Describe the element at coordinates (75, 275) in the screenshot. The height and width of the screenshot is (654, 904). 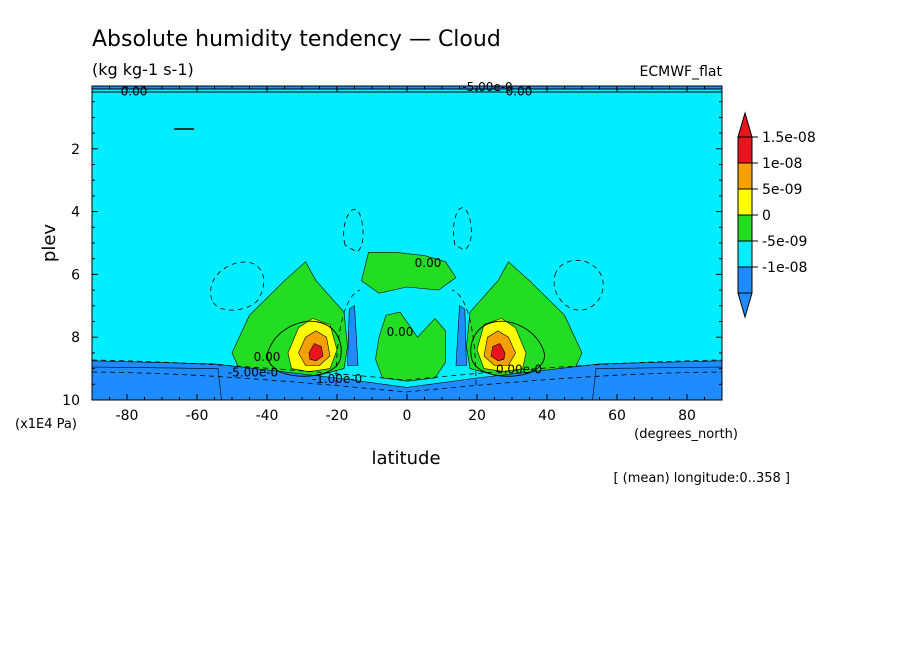
I see `y-tick-label: 6` at that location.